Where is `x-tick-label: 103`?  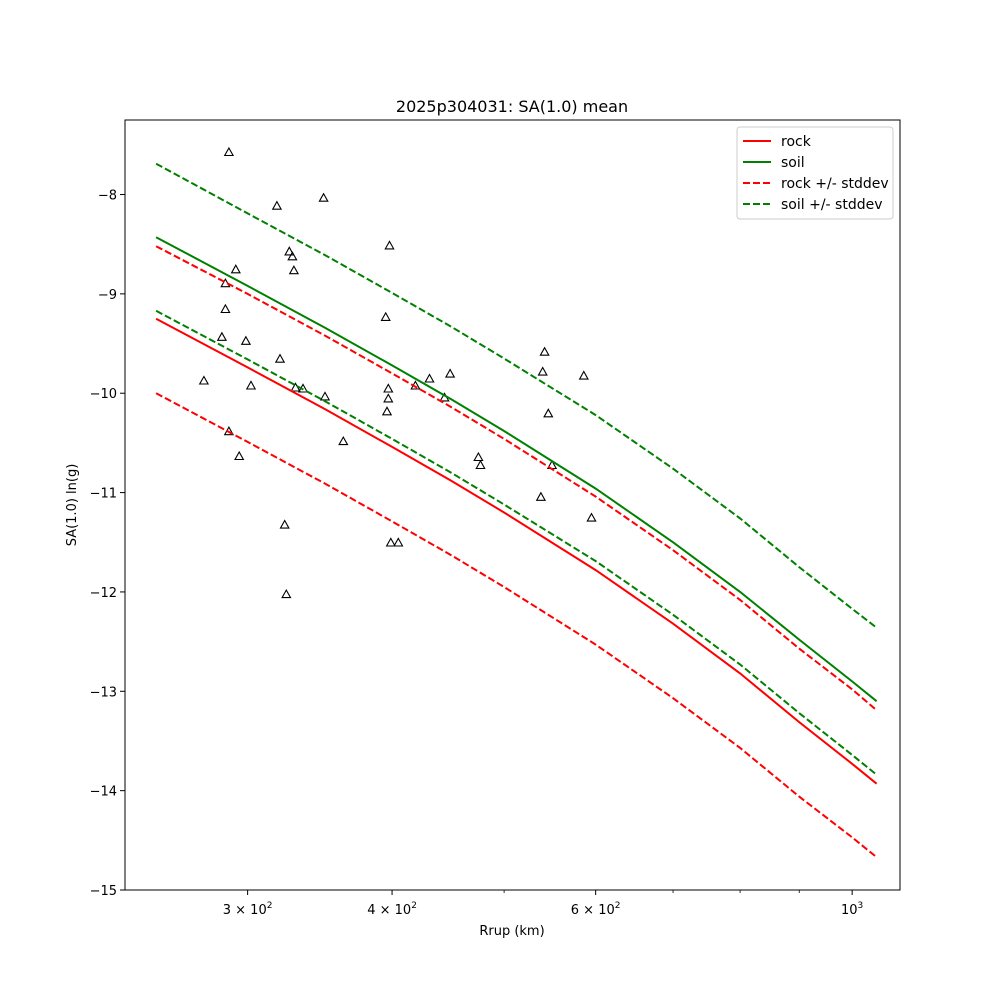
x-tick-label: 103 is located at coordinates (852, 909).